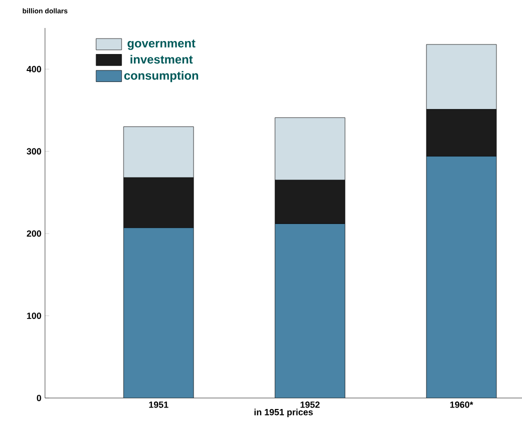  Describe the element at coordinates (34, 151) in the screenshot. I see `y-tick-label: 300` at that location.